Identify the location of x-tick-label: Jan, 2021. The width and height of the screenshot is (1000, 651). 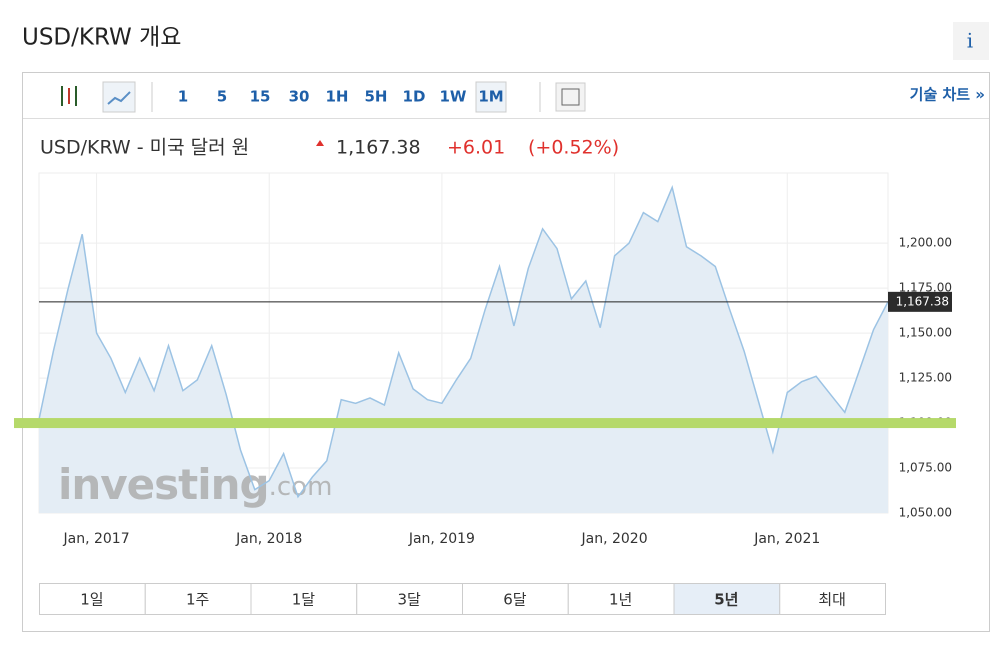
(786, 539).